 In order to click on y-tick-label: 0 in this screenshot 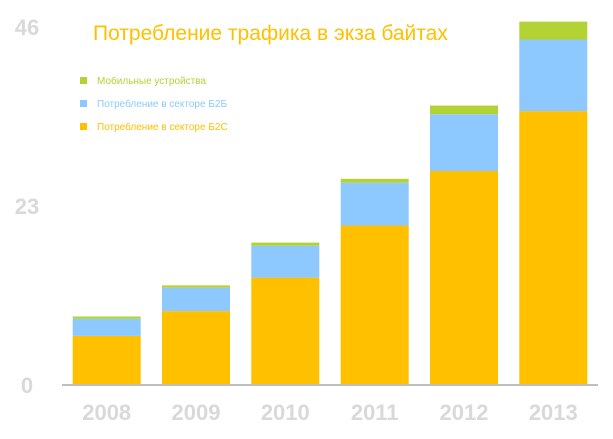, I will do `click(27, 385)`.